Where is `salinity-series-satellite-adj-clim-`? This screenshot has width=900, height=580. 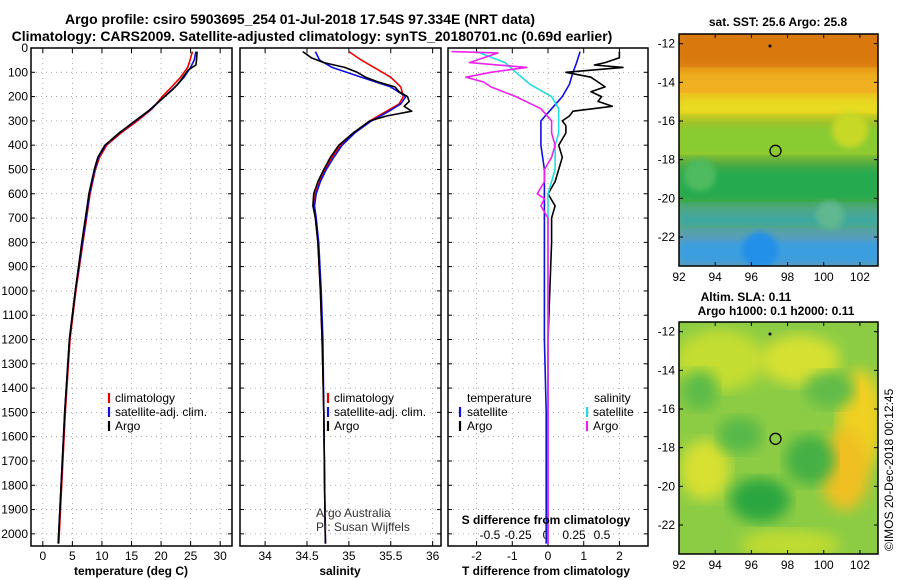 salinity-series-satellite-adj-clim- is located at coordinates (360, 297).